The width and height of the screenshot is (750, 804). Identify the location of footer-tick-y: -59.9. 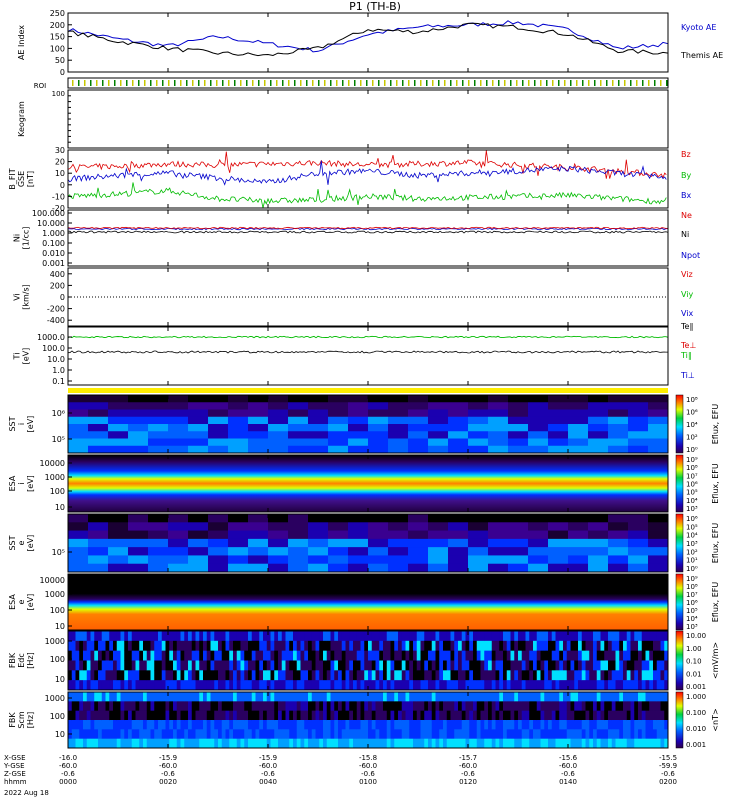
(668, 766).